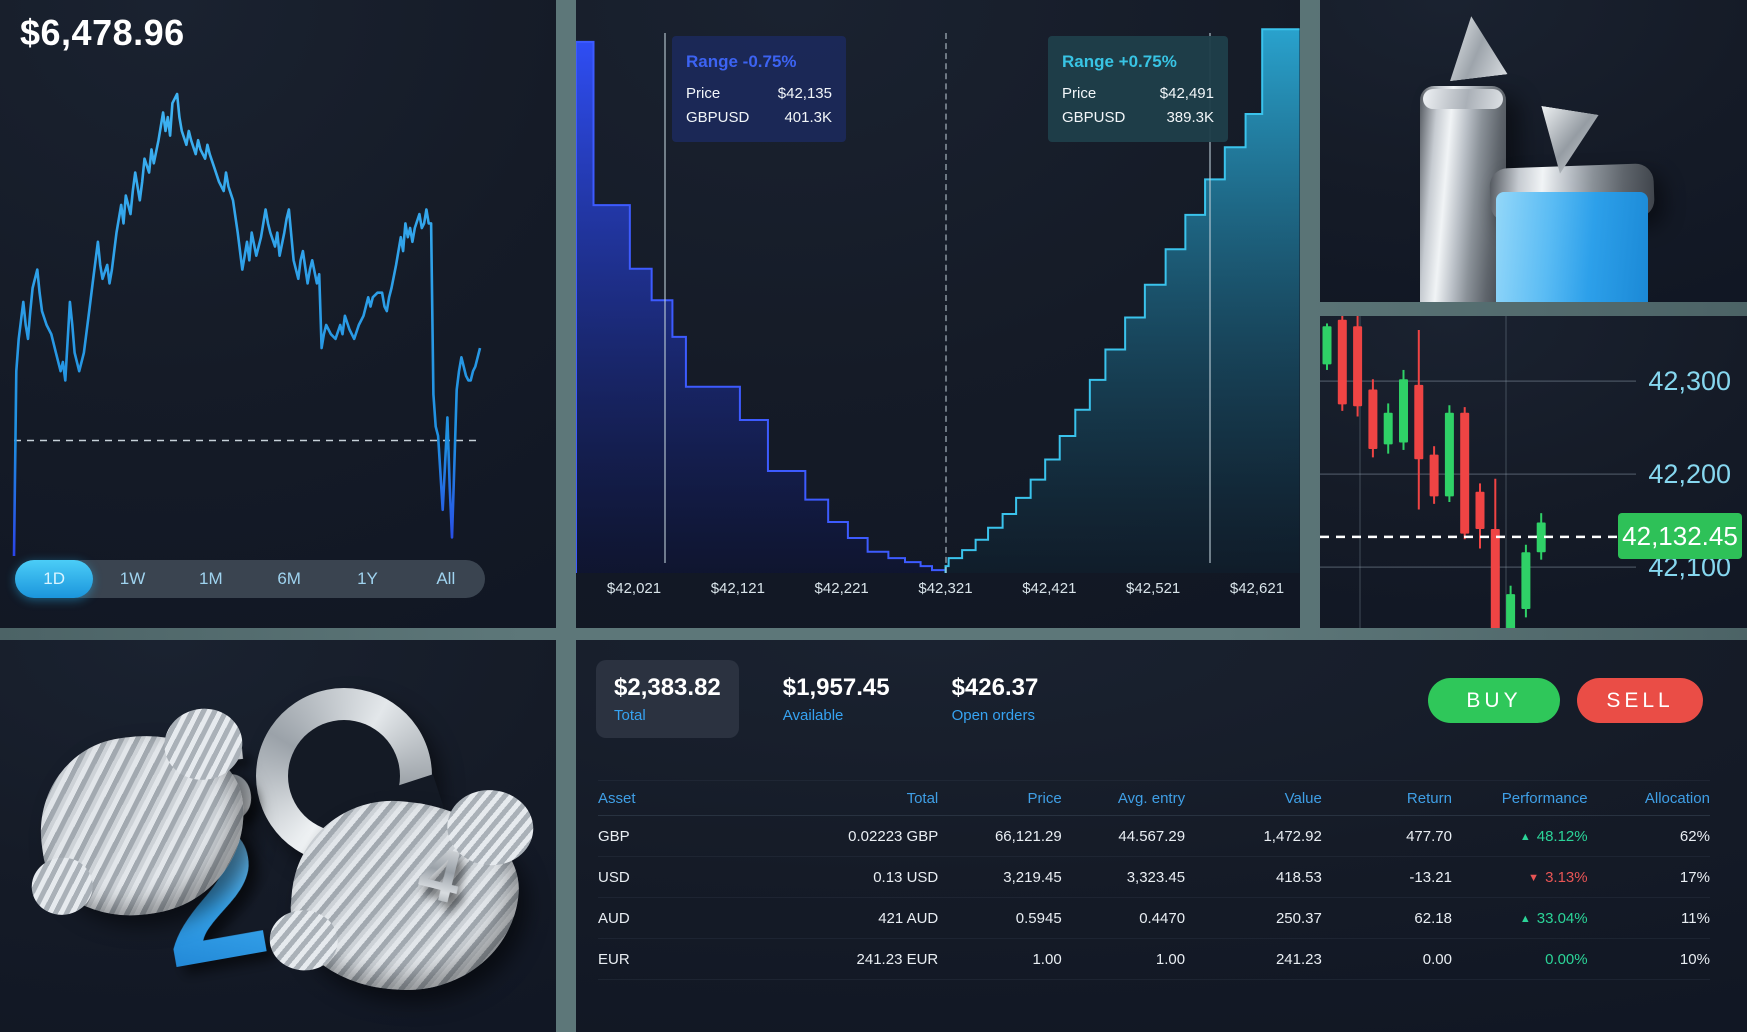 The width and height of the screenshot is (1747, 1032). Describe the element at coordinates (1558, 877) in the screenshot. I see `performance-cell: ▼ 3.13%` at that location.